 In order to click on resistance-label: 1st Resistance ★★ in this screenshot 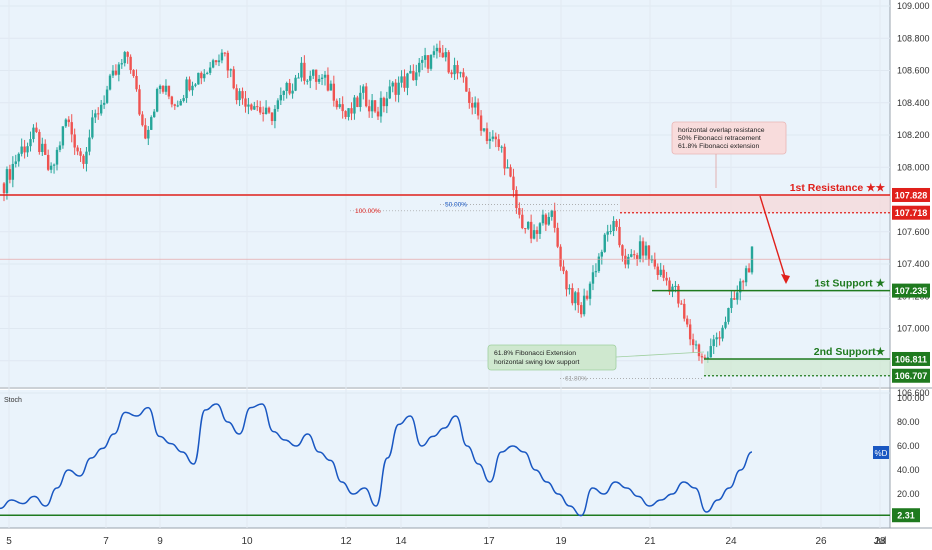, I will do `click(838, 188)`.